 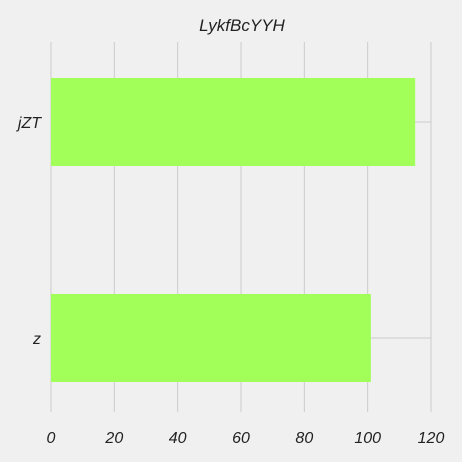 What do you see at coordinates (29, 123) in the screenshot?
I see `y-tick-label: jZT` at bounding box center [29, 123].